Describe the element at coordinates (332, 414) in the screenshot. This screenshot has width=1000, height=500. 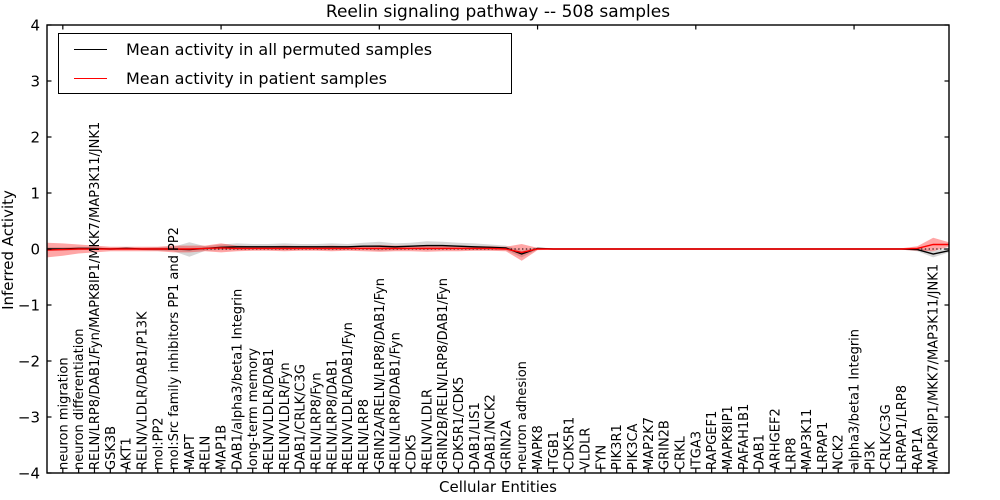
I see `x-tick-label: RELN/LRP8/DAB1` at that location.